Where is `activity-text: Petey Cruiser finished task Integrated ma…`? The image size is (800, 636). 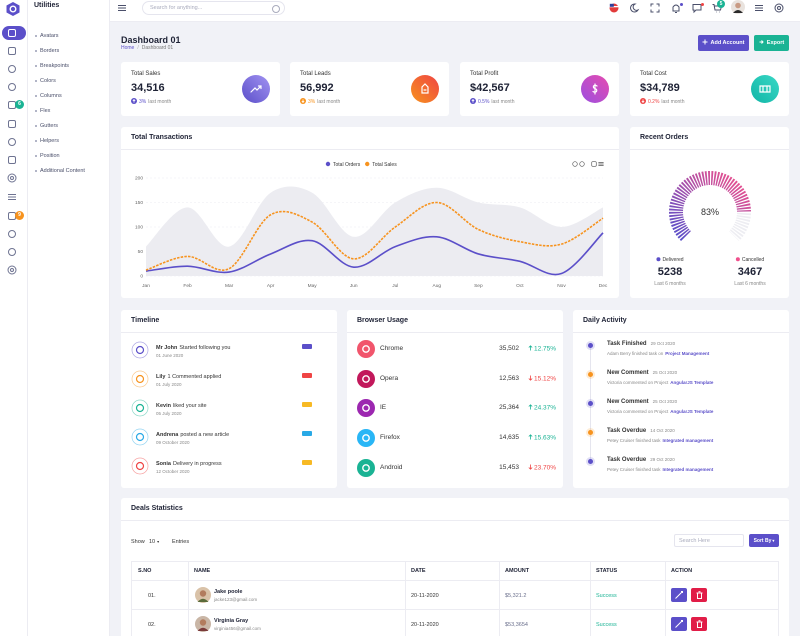 activity-text: Petey Cruiser finished task Integrated ma… is located at coordinates (660, 469).